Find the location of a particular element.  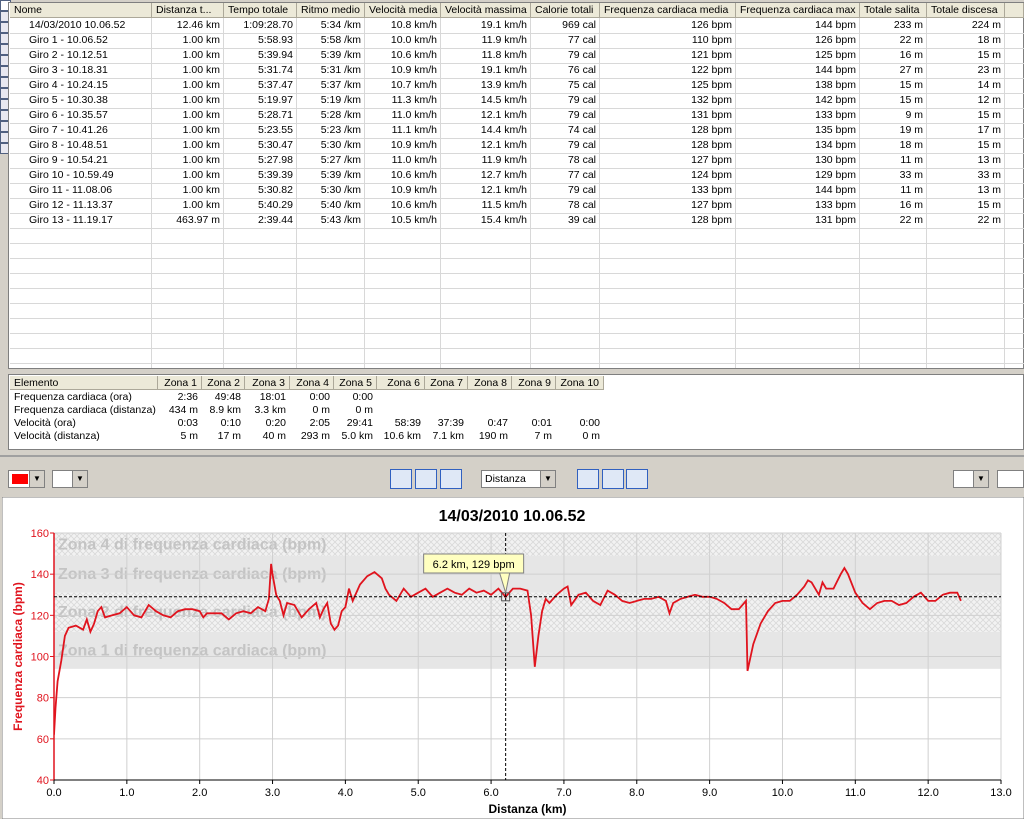

zoom-out-button is located at coordinates (613, 479).